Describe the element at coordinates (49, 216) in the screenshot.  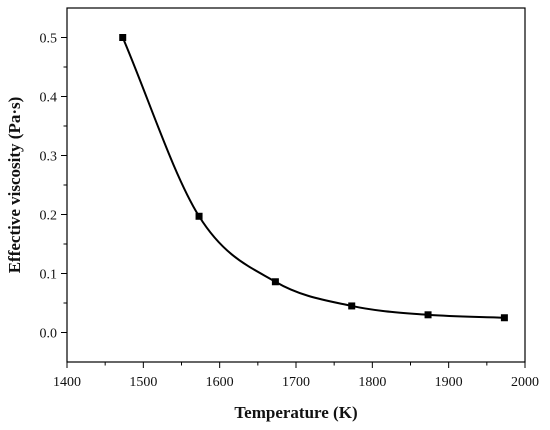
I see `y-tick-label: 0.2` at that location.